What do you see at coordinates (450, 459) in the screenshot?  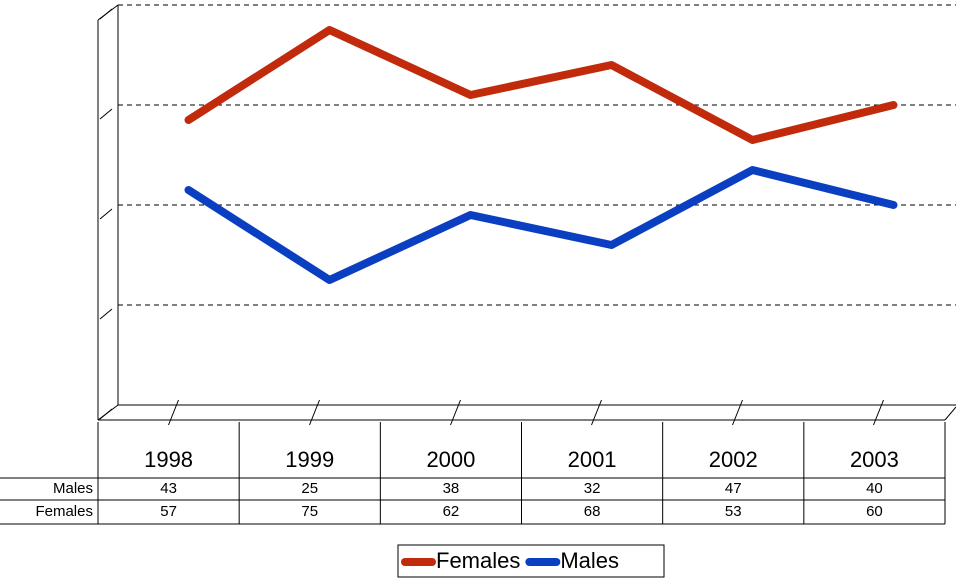 I see `x-tick-label: 2000` at bounding box center [450, 459].